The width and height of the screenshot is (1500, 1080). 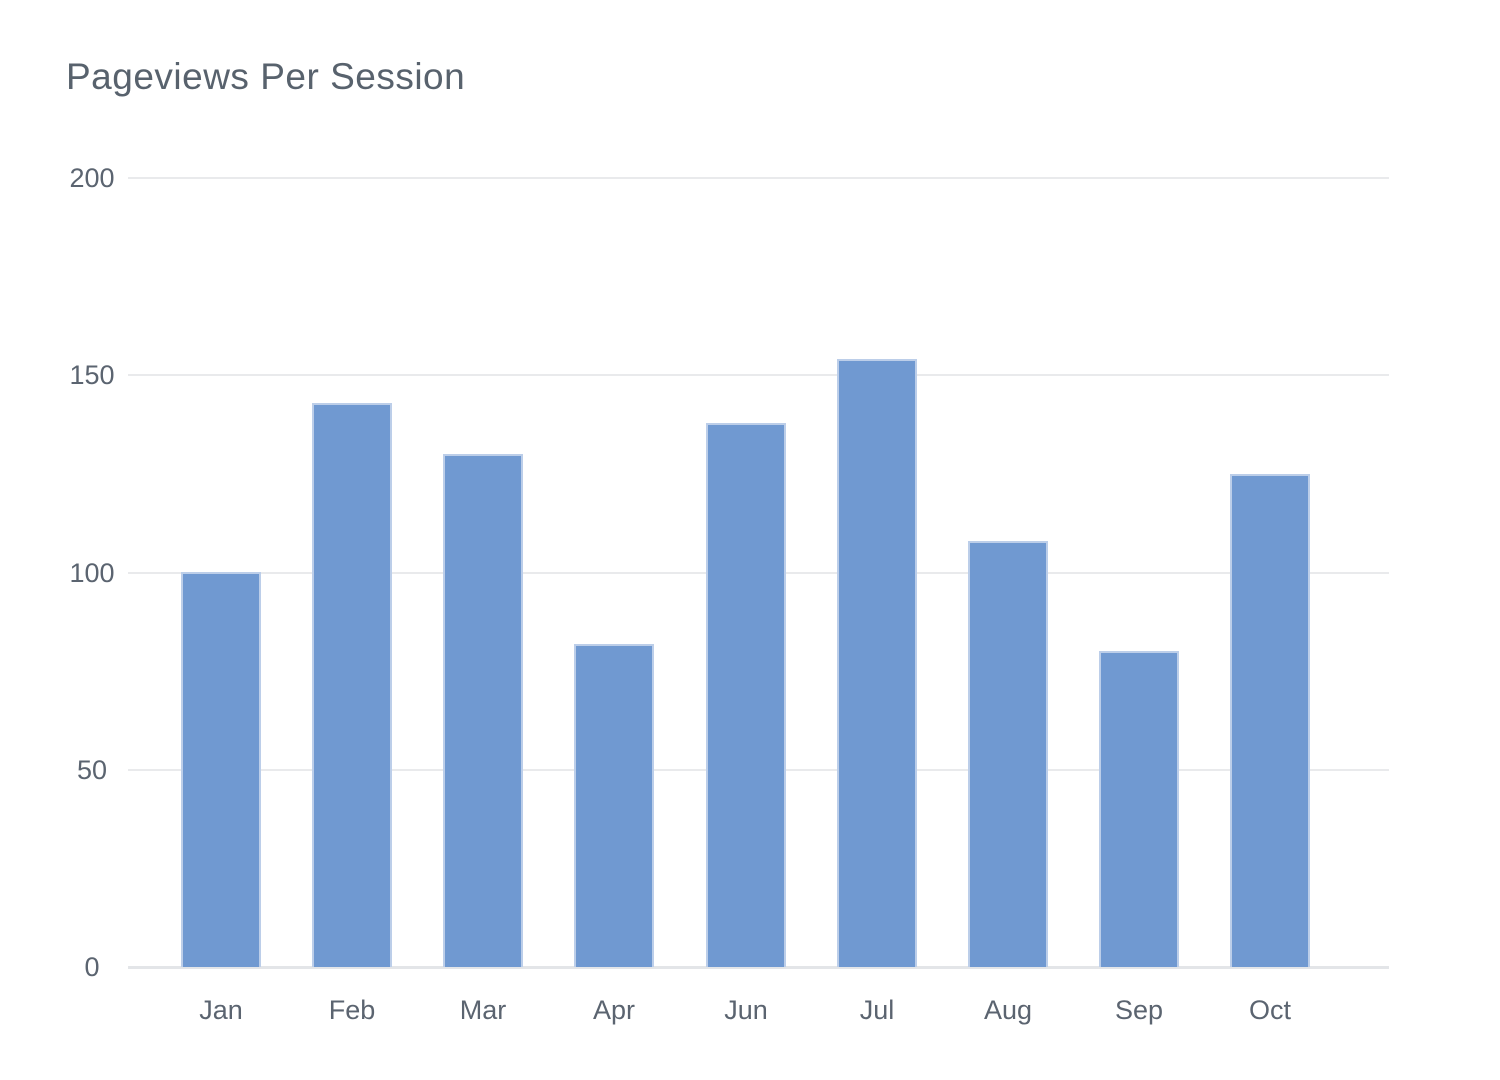 I want to click on x-axis-baseline, so click(x=758, y=967).